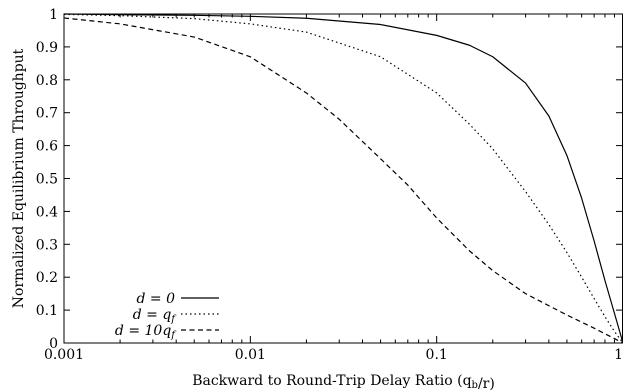  I want to click on x-tick-label: 0.1, so click(437, 355).